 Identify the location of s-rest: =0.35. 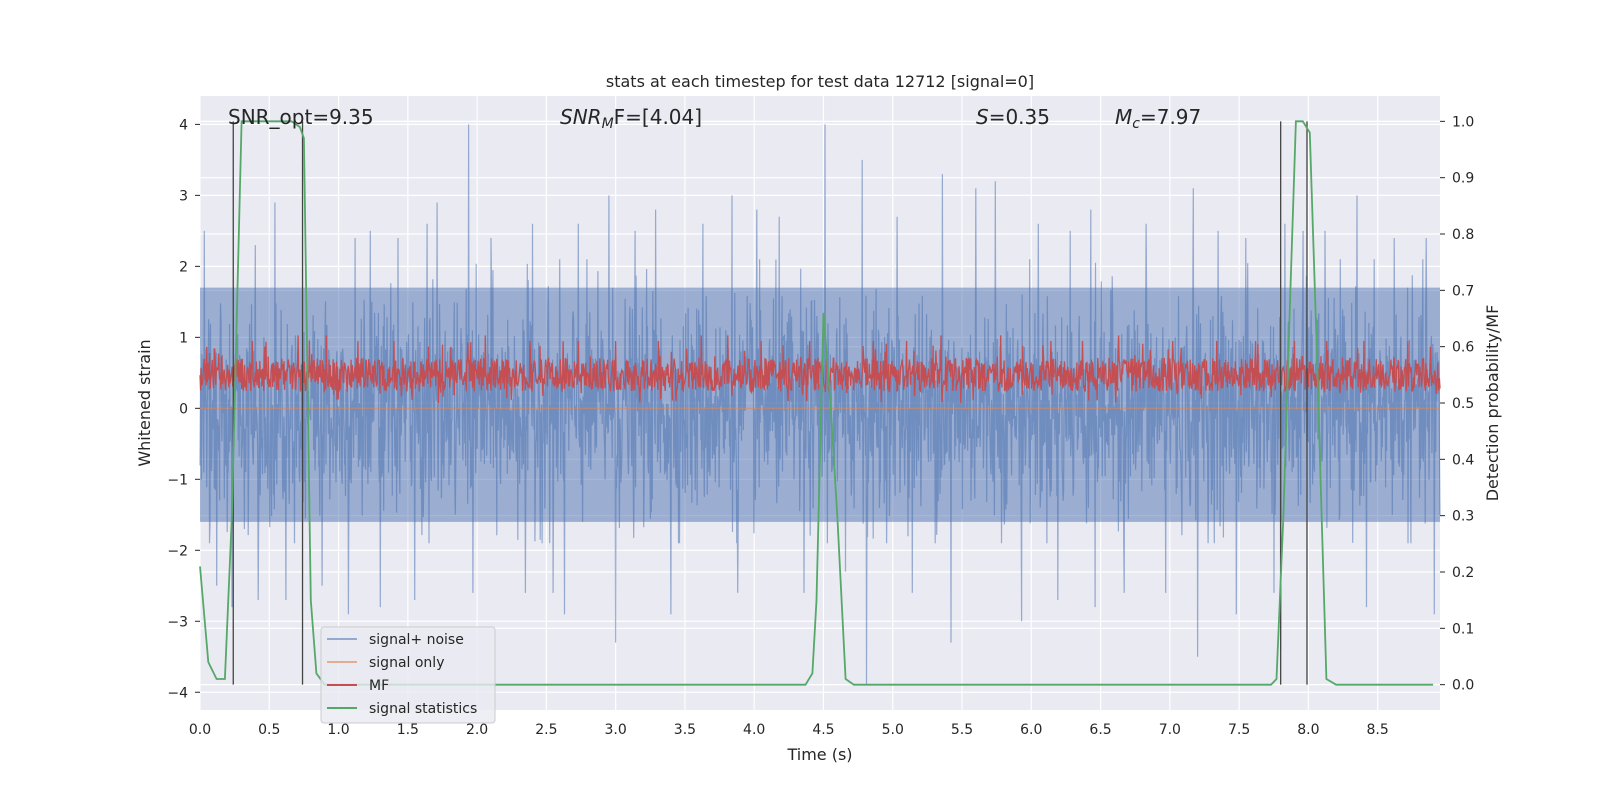
(1019, 117).